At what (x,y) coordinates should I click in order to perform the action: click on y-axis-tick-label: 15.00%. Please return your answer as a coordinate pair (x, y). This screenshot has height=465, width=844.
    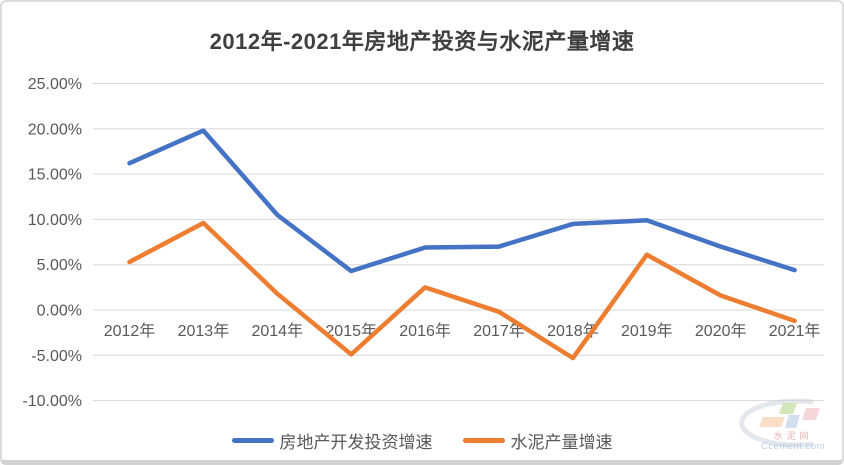
    Looking at the image, I should click on (55, 175).